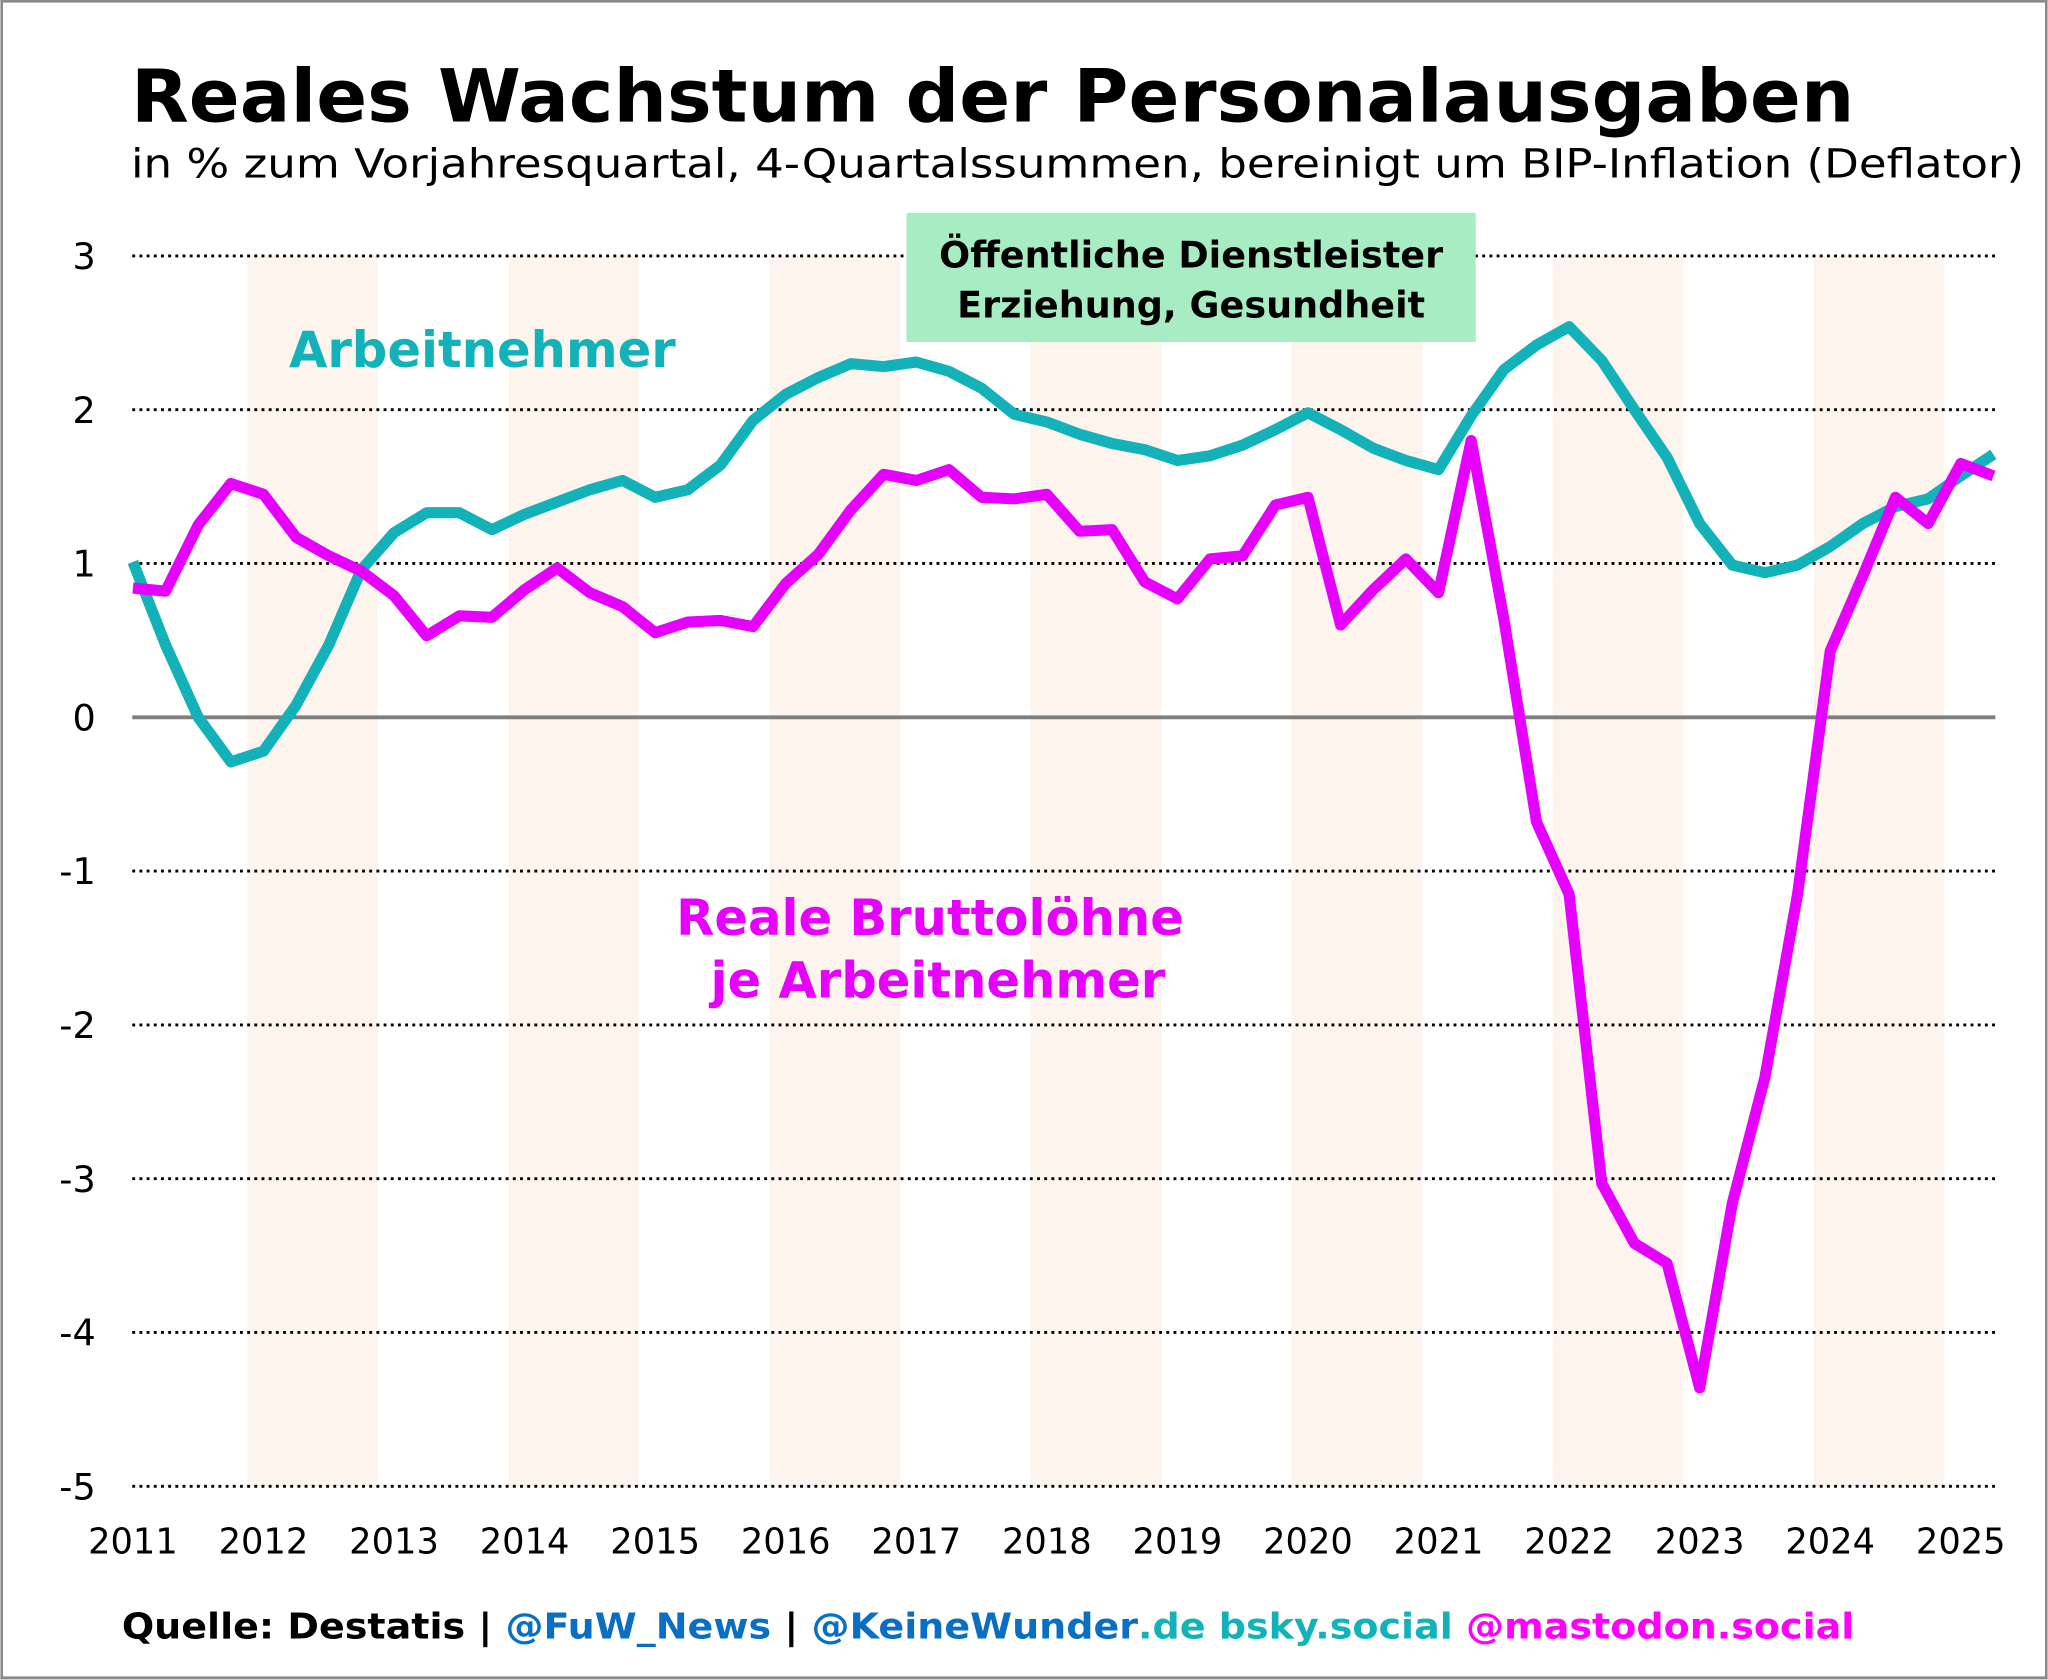 Image resolution: width=2048 pixels, height=1679 pixels. I want to click on y-axis-ticks: 3 2 1 0 -1 -2 -3 -4 -5, so click(77, 871).